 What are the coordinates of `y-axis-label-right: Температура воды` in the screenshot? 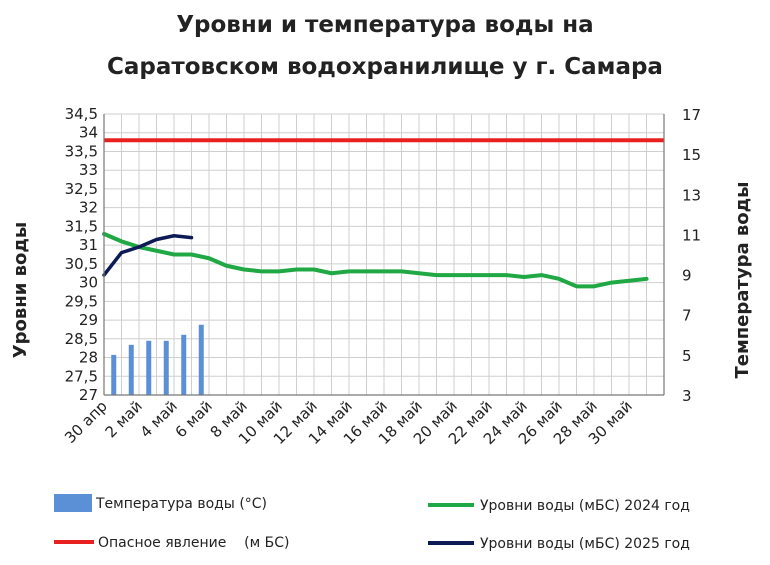 It's located at (742, 280).